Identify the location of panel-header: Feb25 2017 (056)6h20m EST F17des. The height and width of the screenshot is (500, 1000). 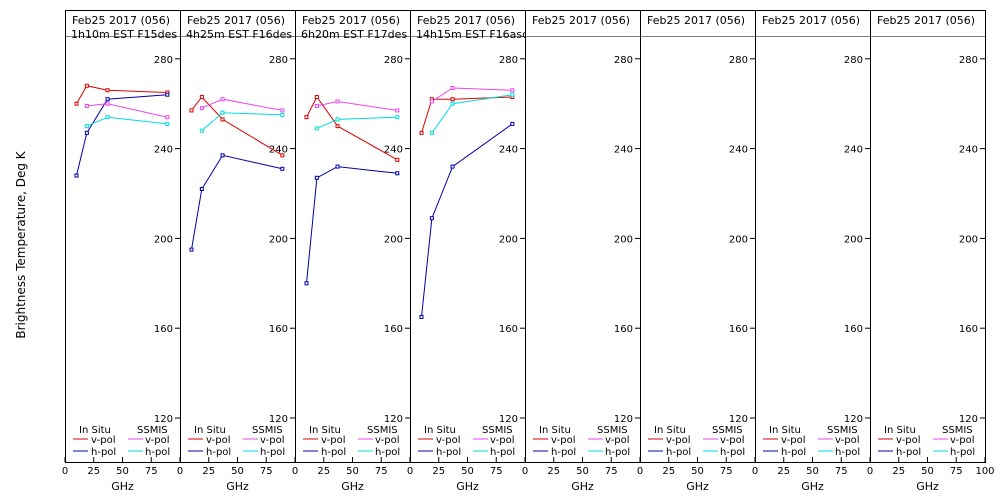
(354, 27).